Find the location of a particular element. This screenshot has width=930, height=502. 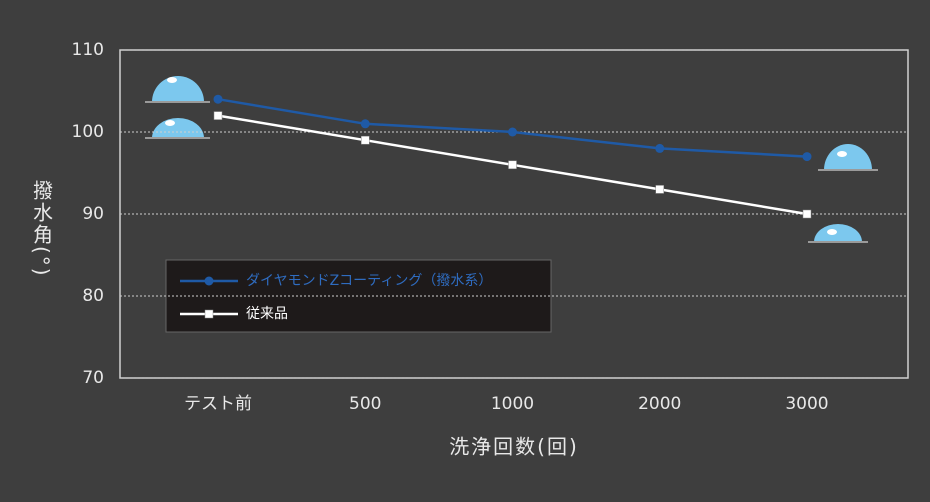

legend-label: 従来品 is located at coordinates (267, 314).